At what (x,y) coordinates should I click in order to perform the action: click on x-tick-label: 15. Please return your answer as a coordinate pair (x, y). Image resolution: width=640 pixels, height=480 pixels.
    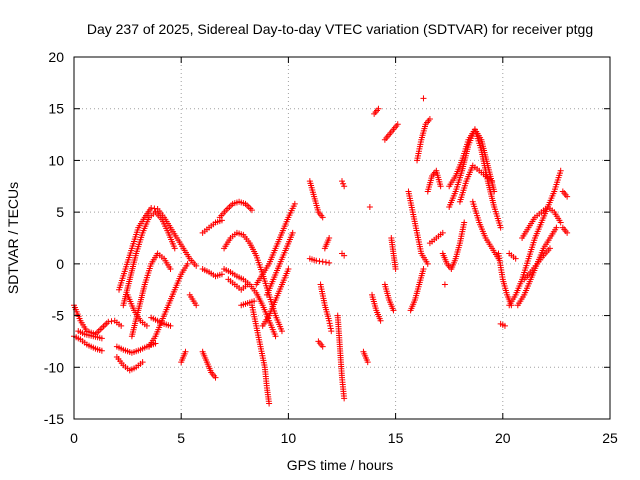
    Looking at the image, I should click on (396, 438).